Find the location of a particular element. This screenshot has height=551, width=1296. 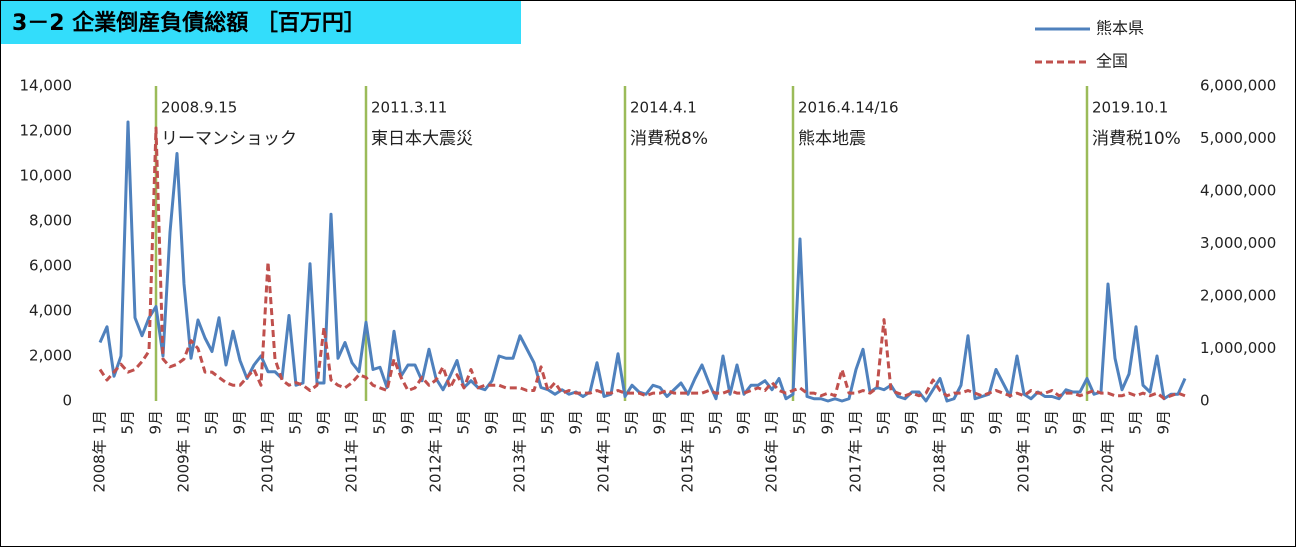

chart-title: 3－2 企業倒産負債総額 ［百万円］ is located at coordinates (189, 23).